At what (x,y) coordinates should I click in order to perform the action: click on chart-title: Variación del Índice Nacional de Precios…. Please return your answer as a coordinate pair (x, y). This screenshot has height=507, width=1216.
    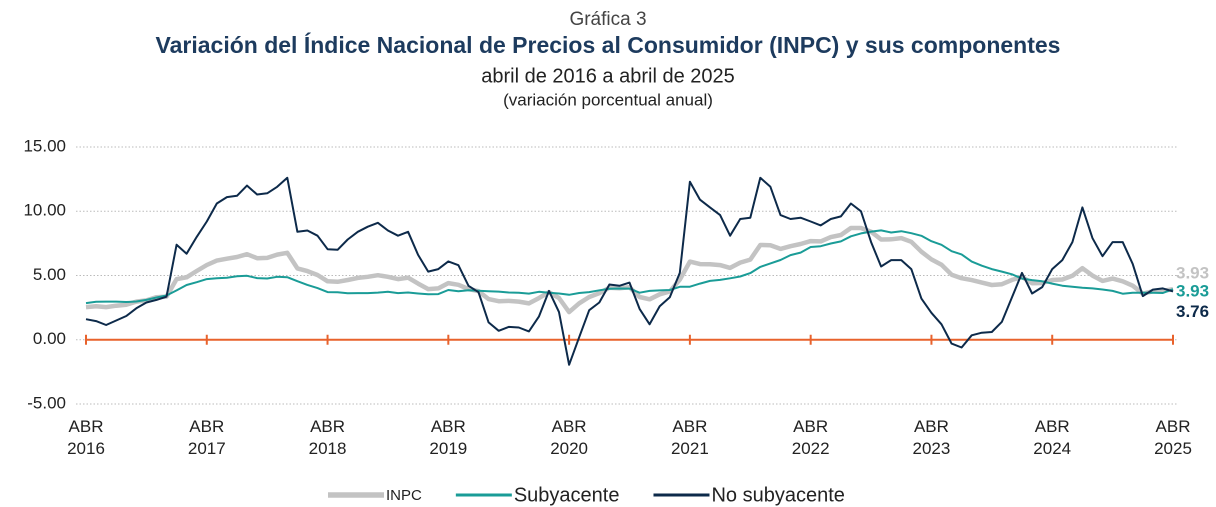
    Looking at the image, I should click on (608, 44).